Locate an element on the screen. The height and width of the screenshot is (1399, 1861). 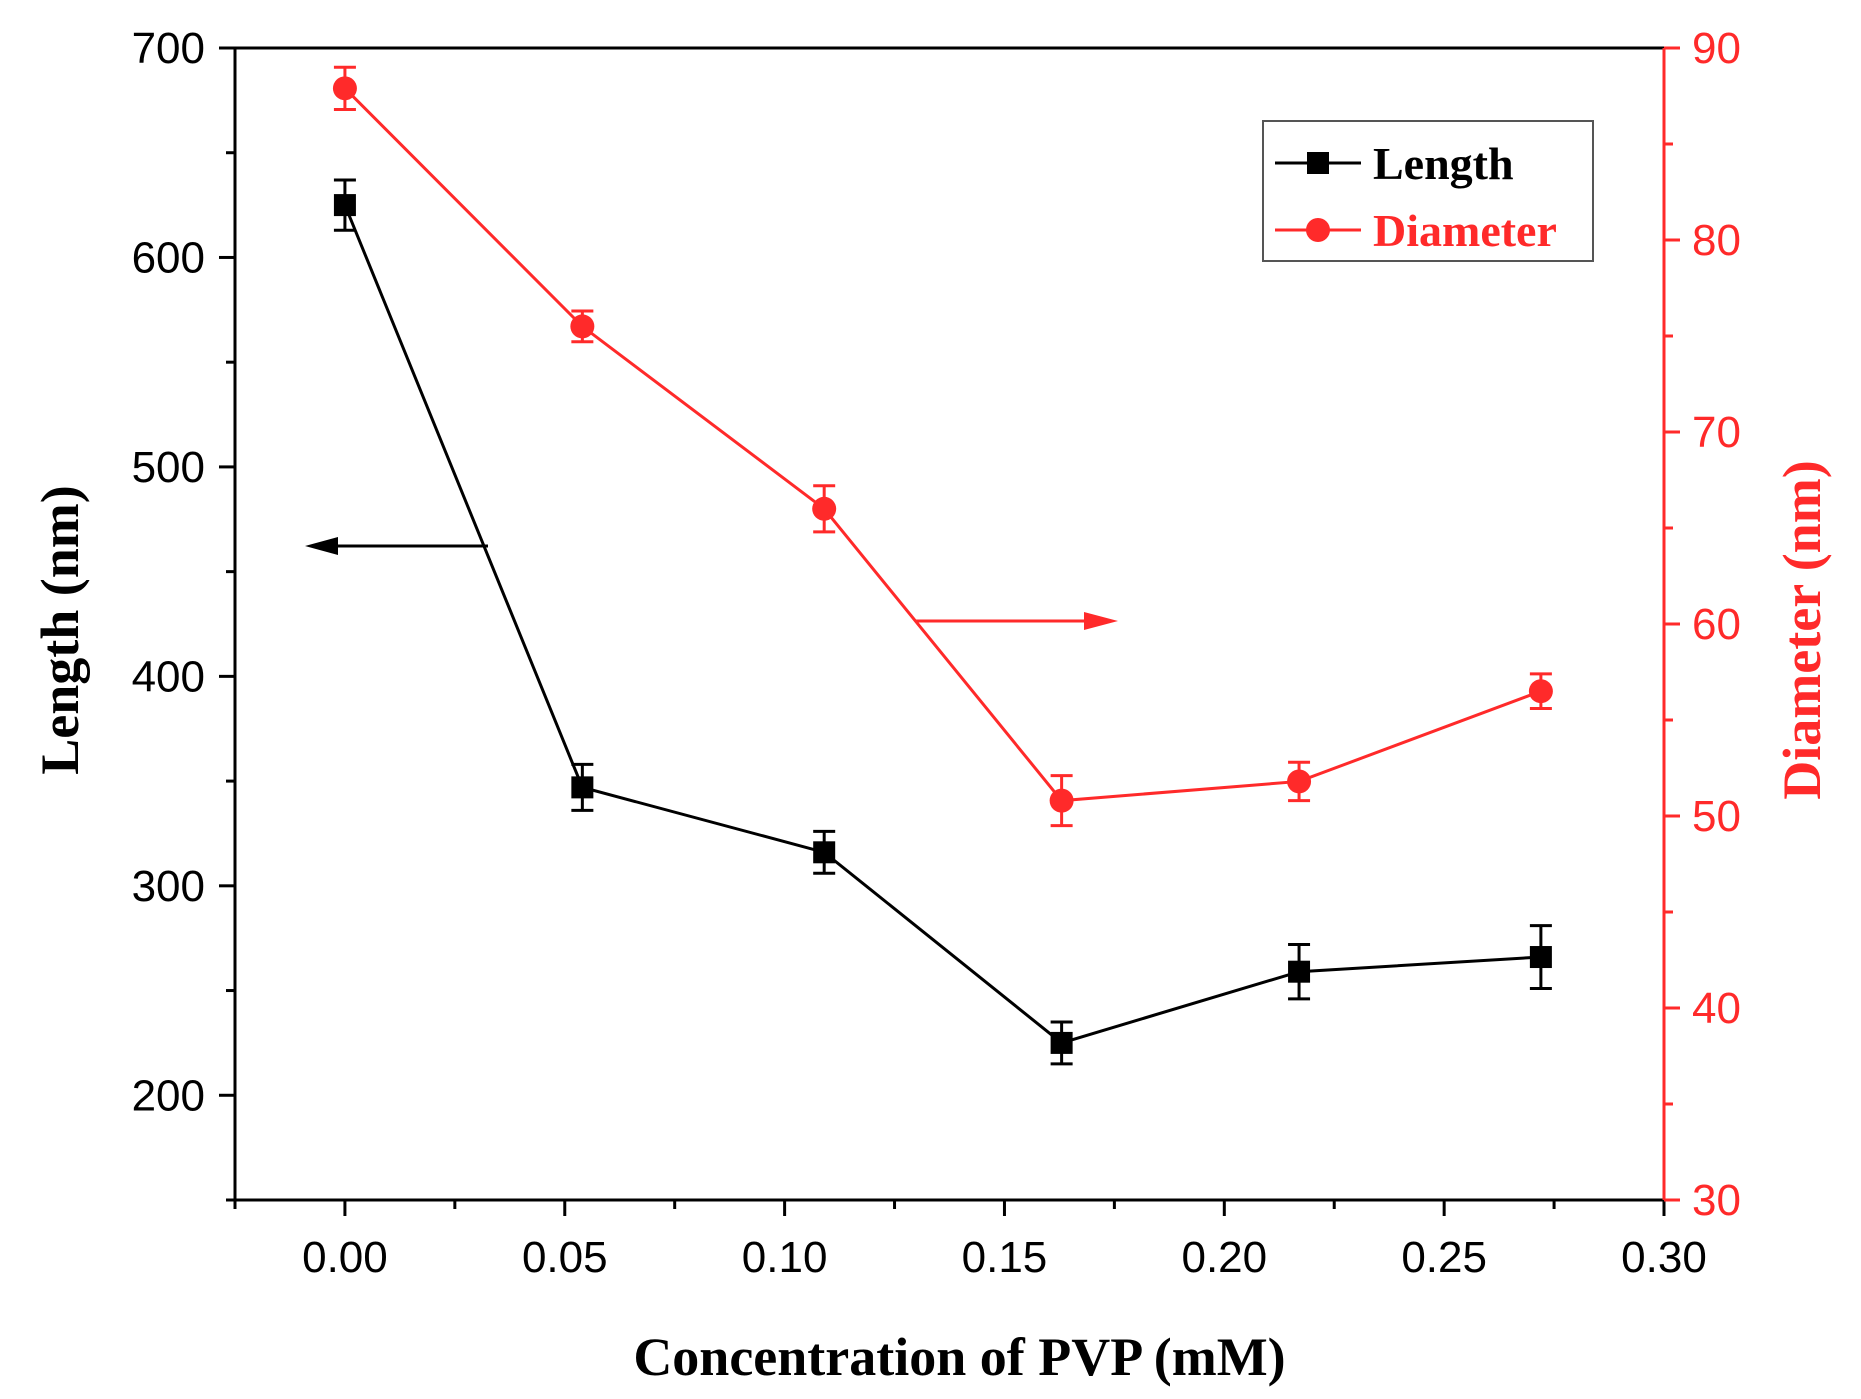
legend-marker-square is located at coordinates (1318, 163).